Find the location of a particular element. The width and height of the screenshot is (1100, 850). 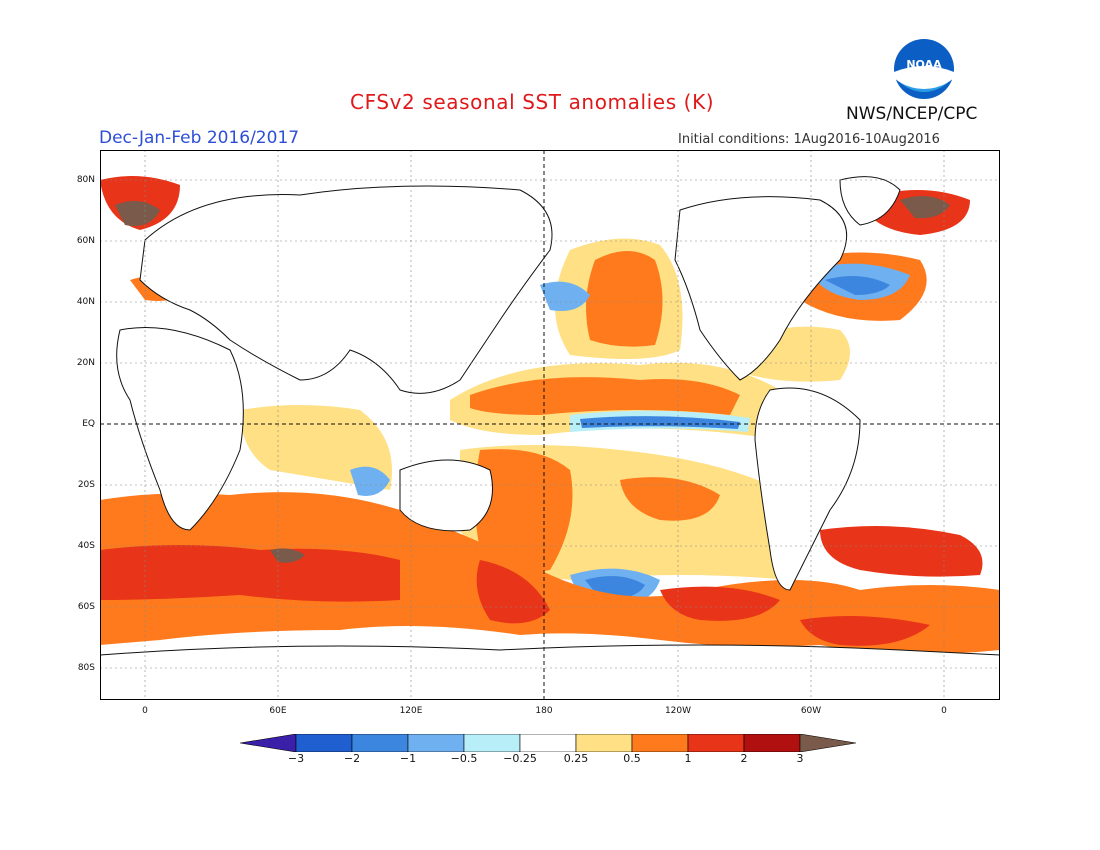

lon-label-0-east: 0 is located at coordinates (944, 711).